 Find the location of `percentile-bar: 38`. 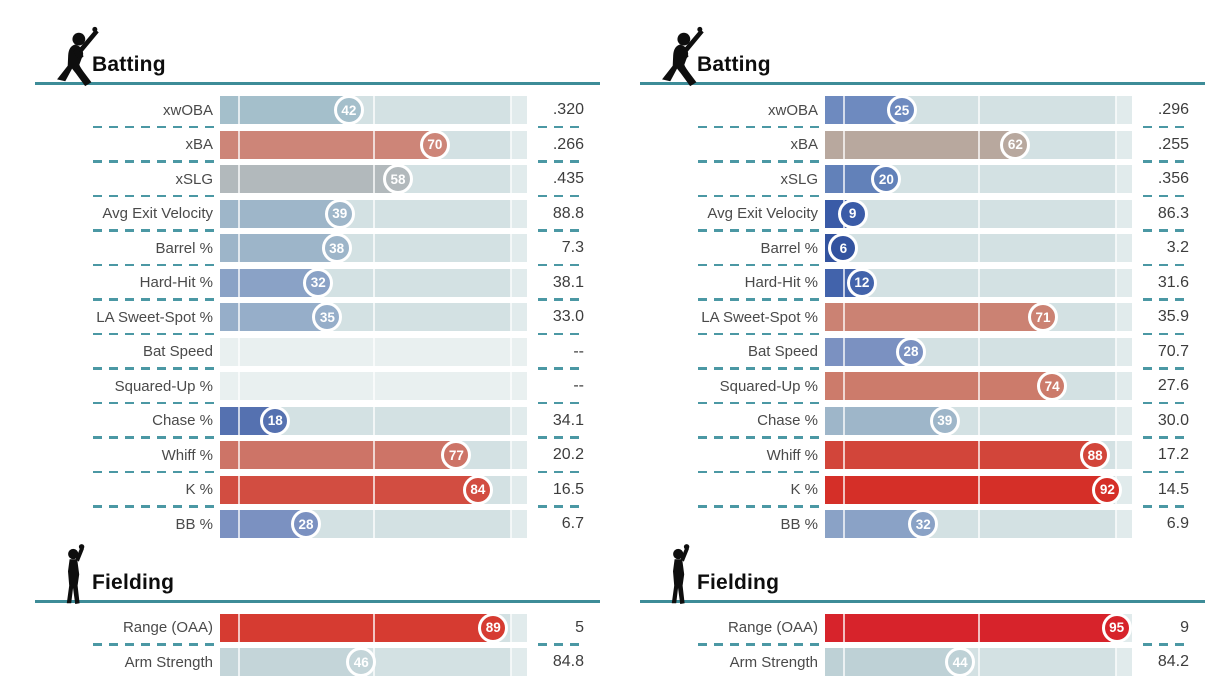

percentile-bar: 38 is located at coordinates (373, 248).